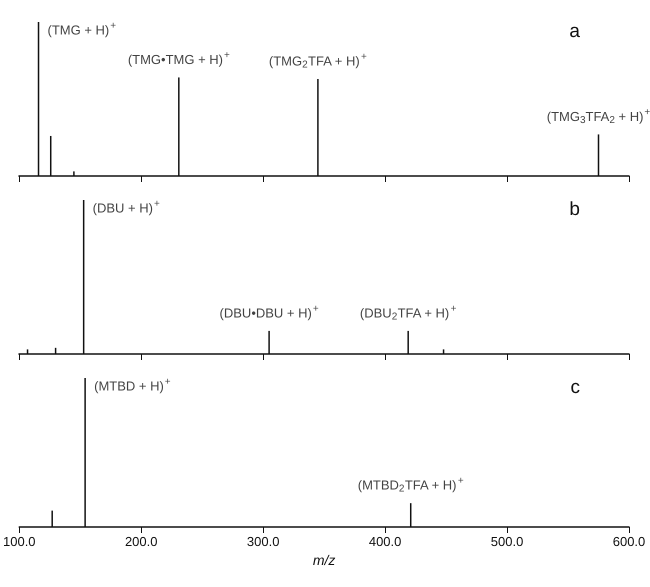 This screenshot has width=650, height=587. What do you see at coordinates (324, 560) in the screenshot?
I see `x-axis-title: m/z` at bounding box center [324, 560].